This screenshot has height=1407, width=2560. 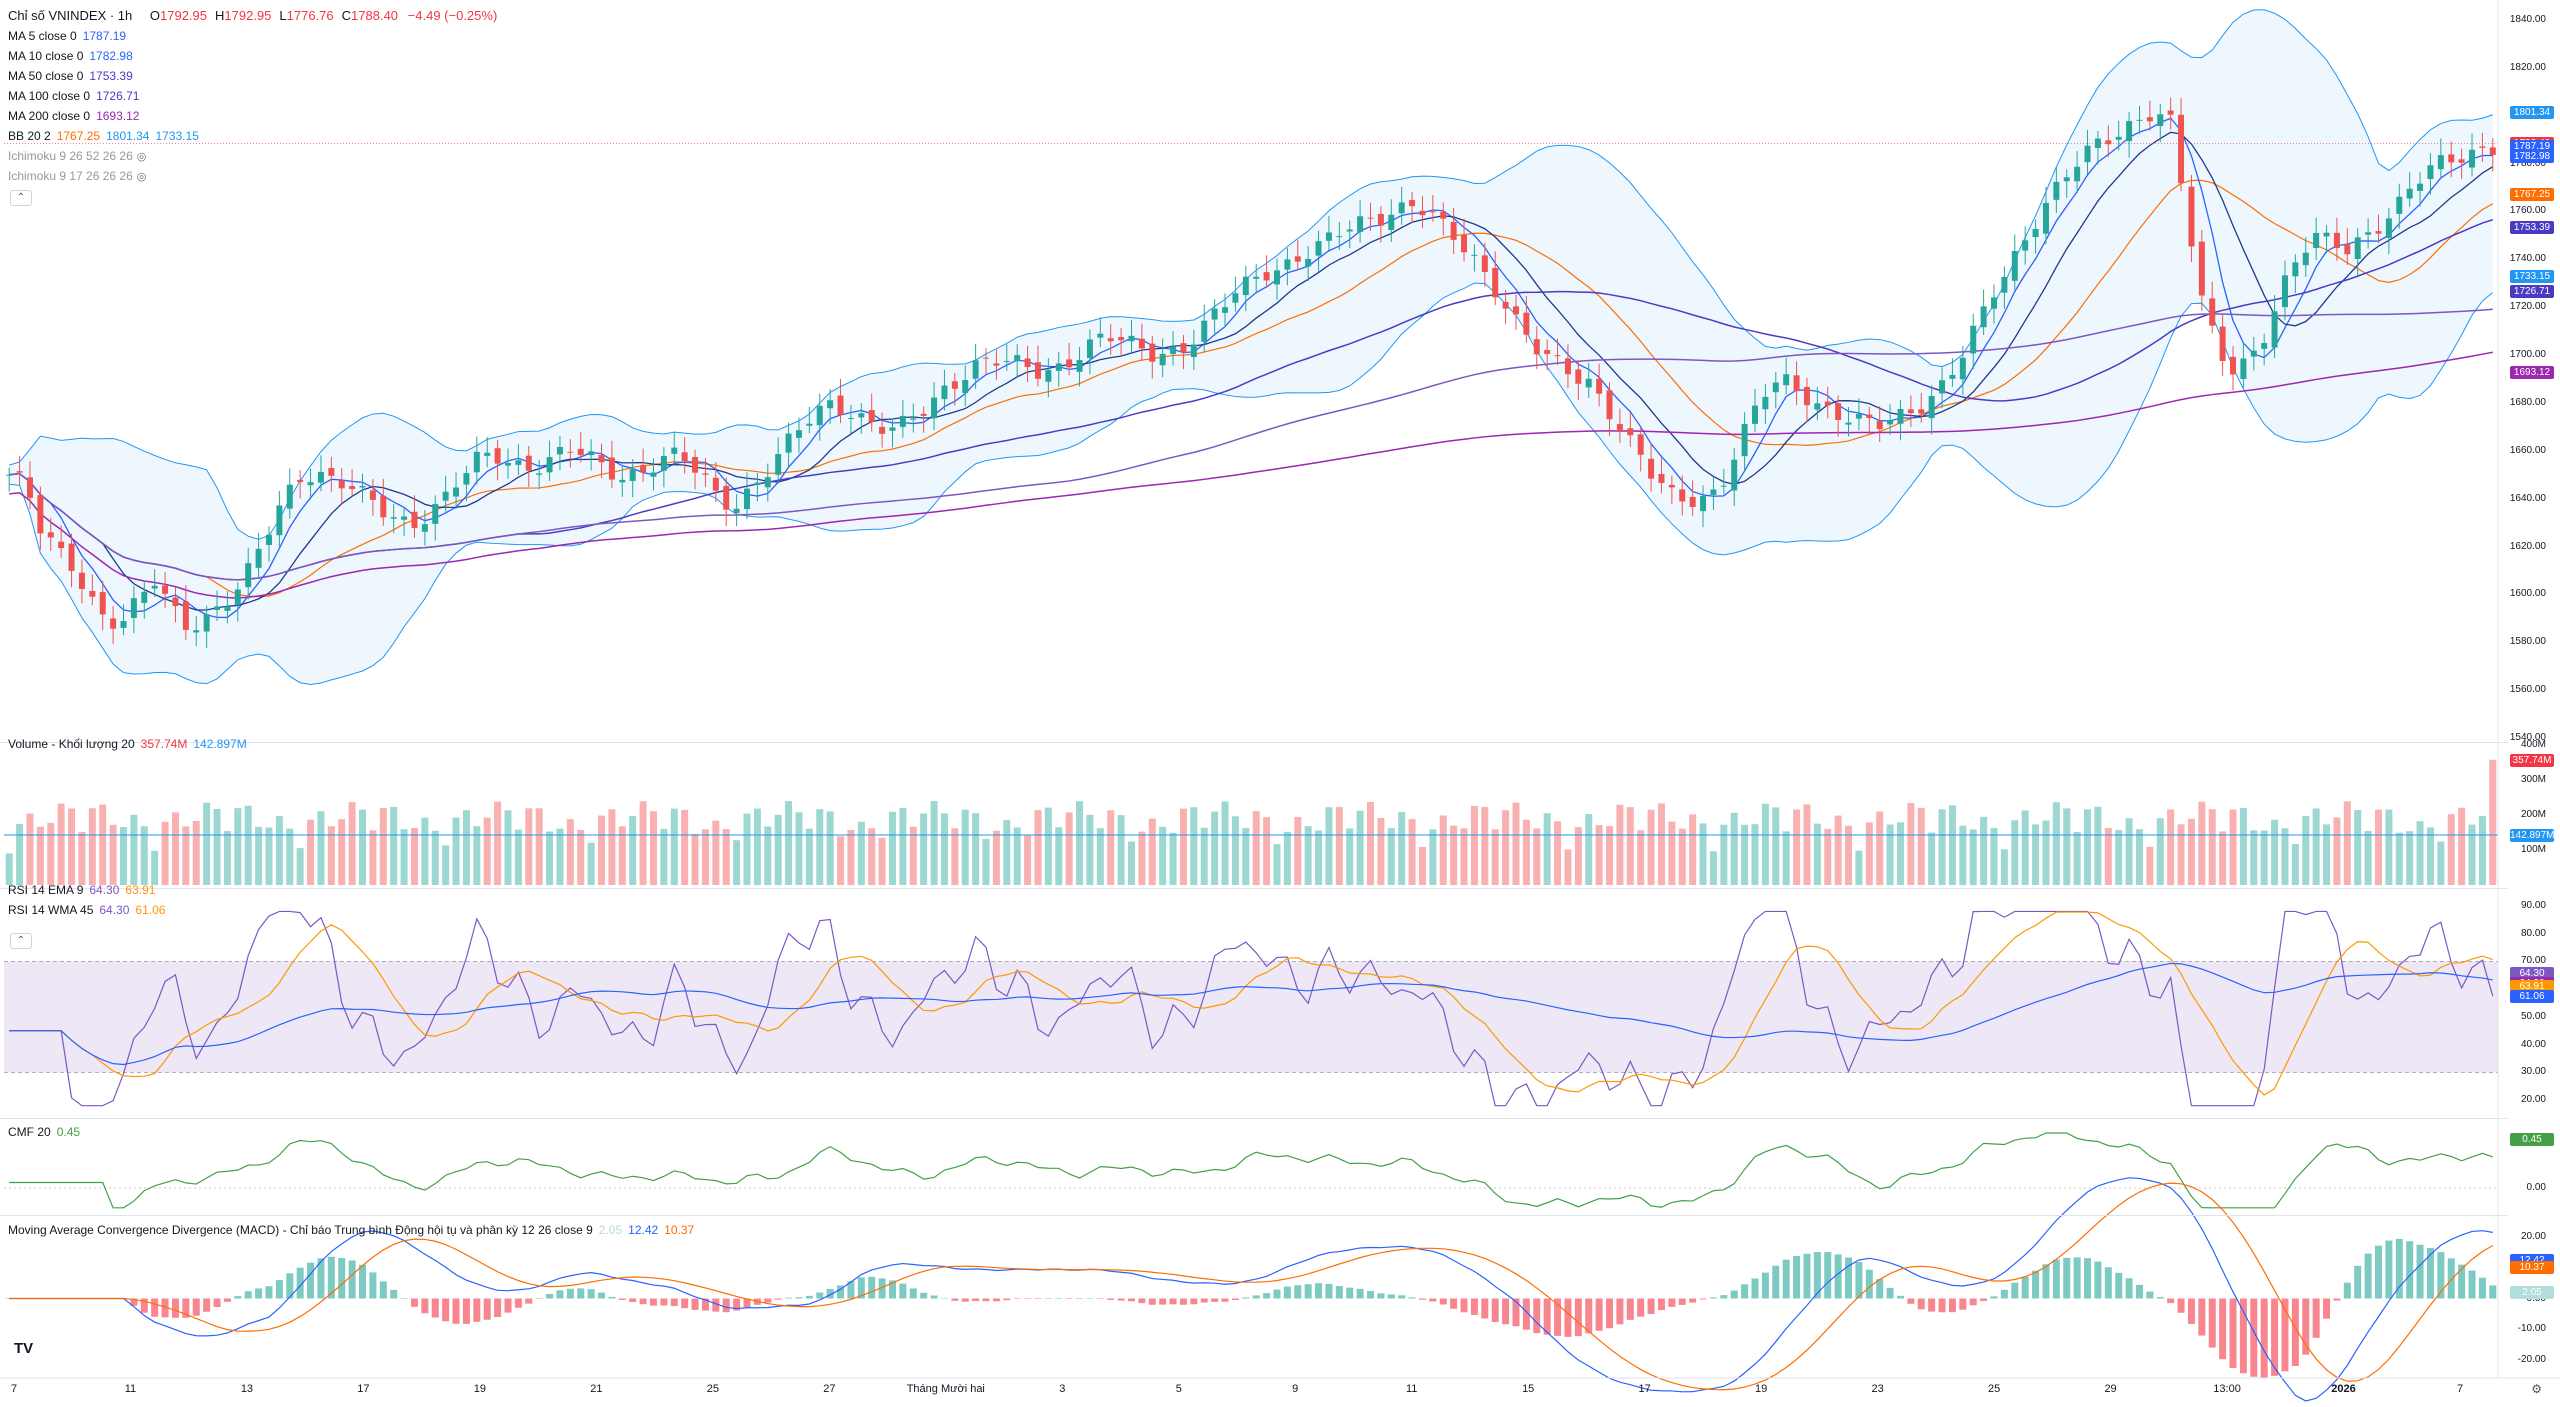 I want to click on rsi-legend-row: RSI 14 EMA 9 64.30 63.91, so click(x=86, y=890).